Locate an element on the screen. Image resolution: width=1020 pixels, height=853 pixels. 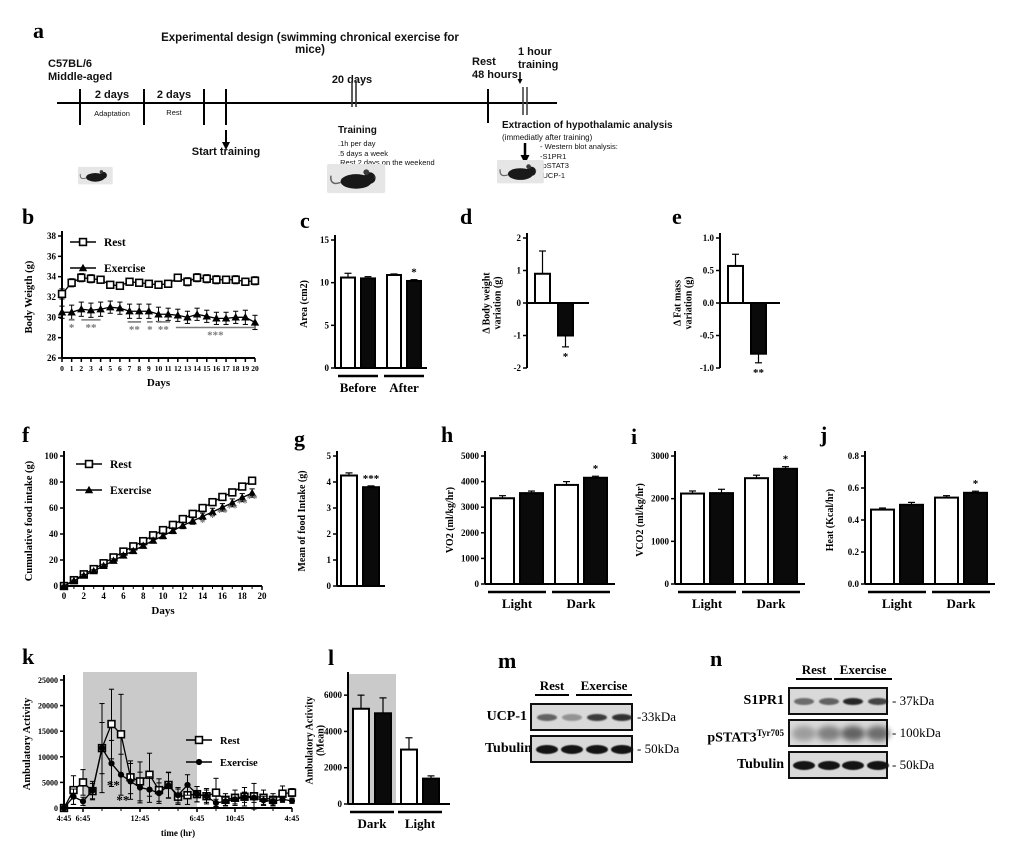
panel-label-k: k is located at coordinates (28, 656).